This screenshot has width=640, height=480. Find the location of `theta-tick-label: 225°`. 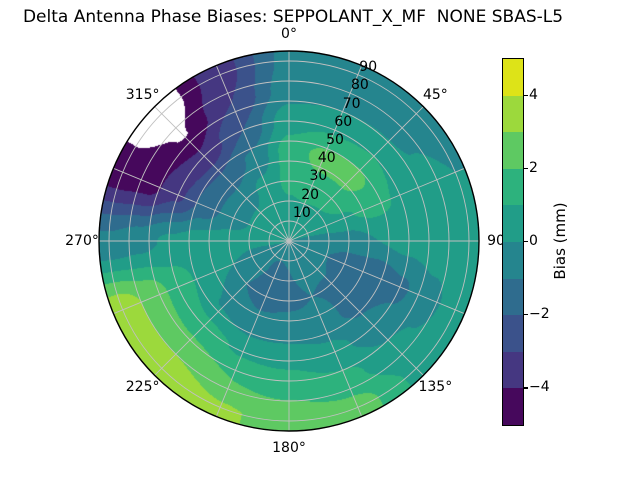

theta-tick-label: 225° is located at coordinates (142, 387).